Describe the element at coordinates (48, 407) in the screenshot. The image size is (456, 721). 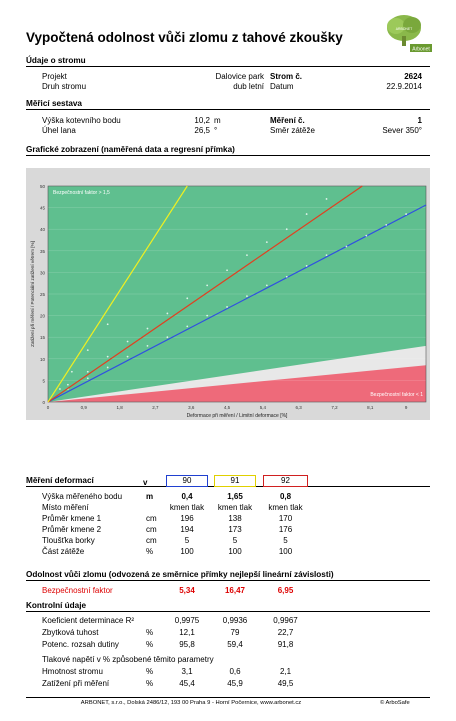
I see `x-tick-label: 0` at that location.